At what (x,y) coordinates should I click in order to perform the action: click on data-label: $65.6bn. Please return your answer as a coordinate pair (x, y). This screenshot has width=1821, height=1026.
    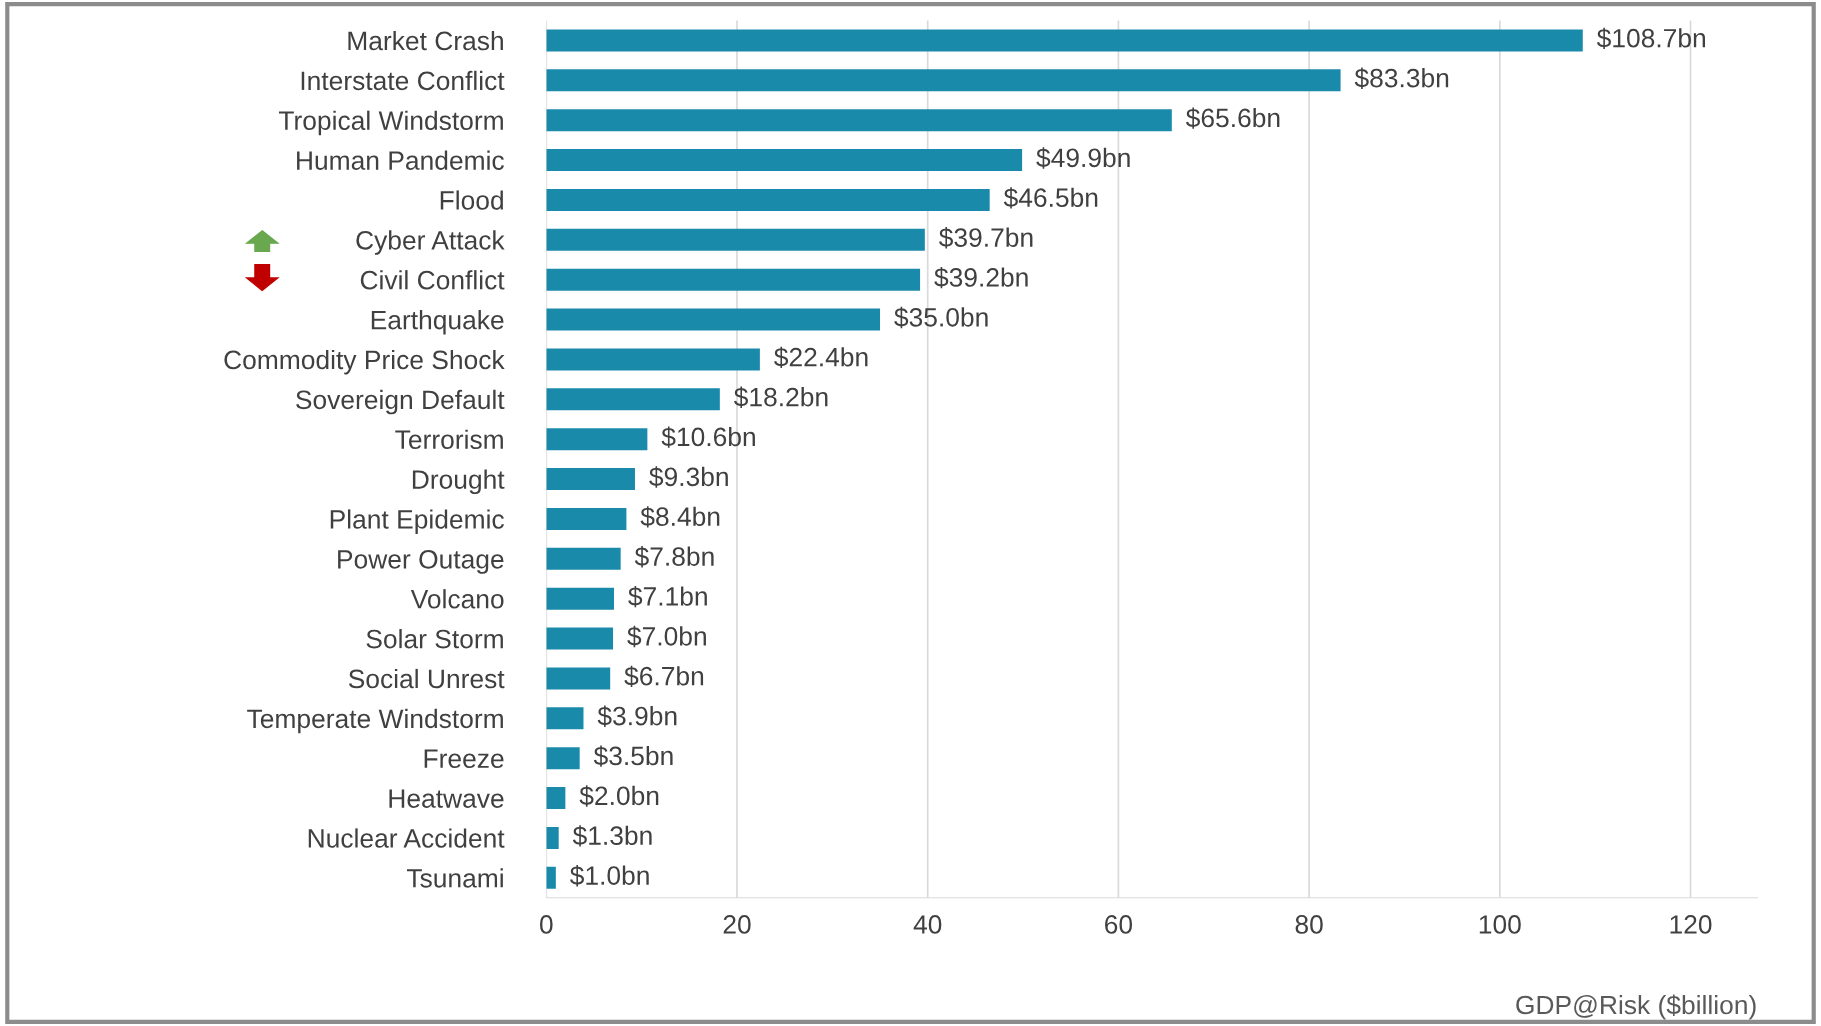
    Looking at the image, I should click on (1232, 118).